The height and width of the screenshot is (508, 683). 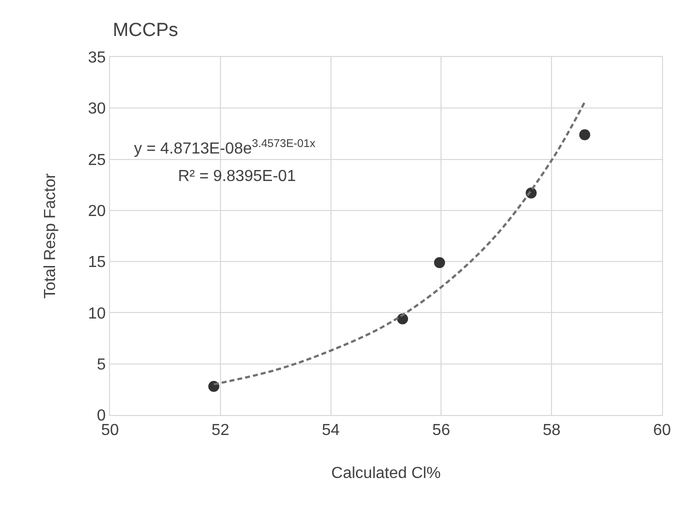 I want to click on y-tick-label: 20, so click(x=97, y=211).